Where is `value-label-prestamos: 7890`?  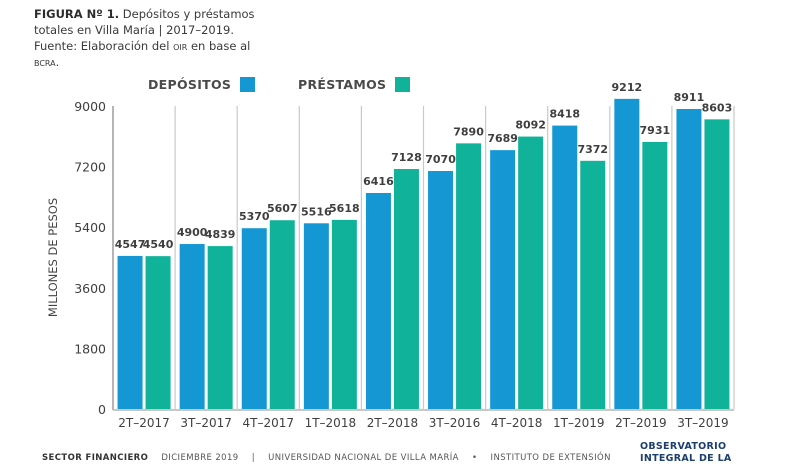
value-label-prestamos: 7890 is located at coordinates (468, 131).